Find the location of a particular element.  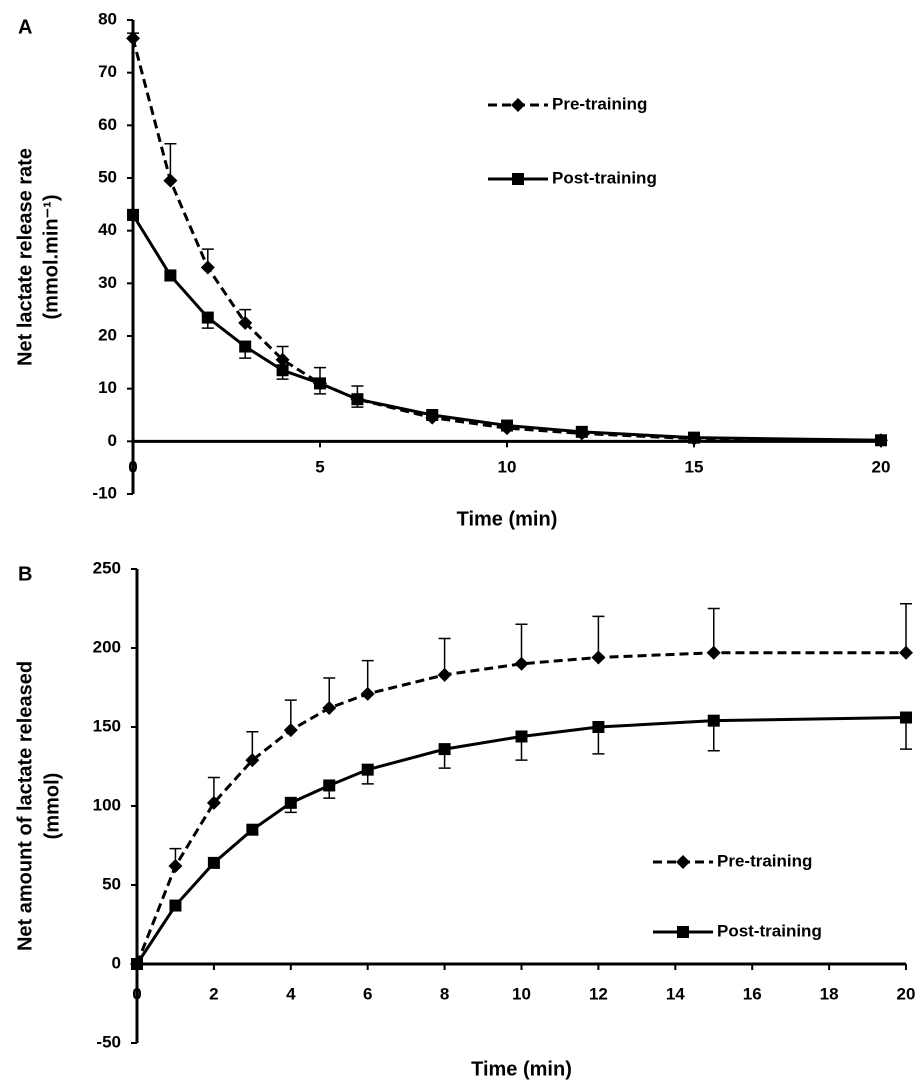

y-tick-label: 20 is located at coordinates (107, 334).